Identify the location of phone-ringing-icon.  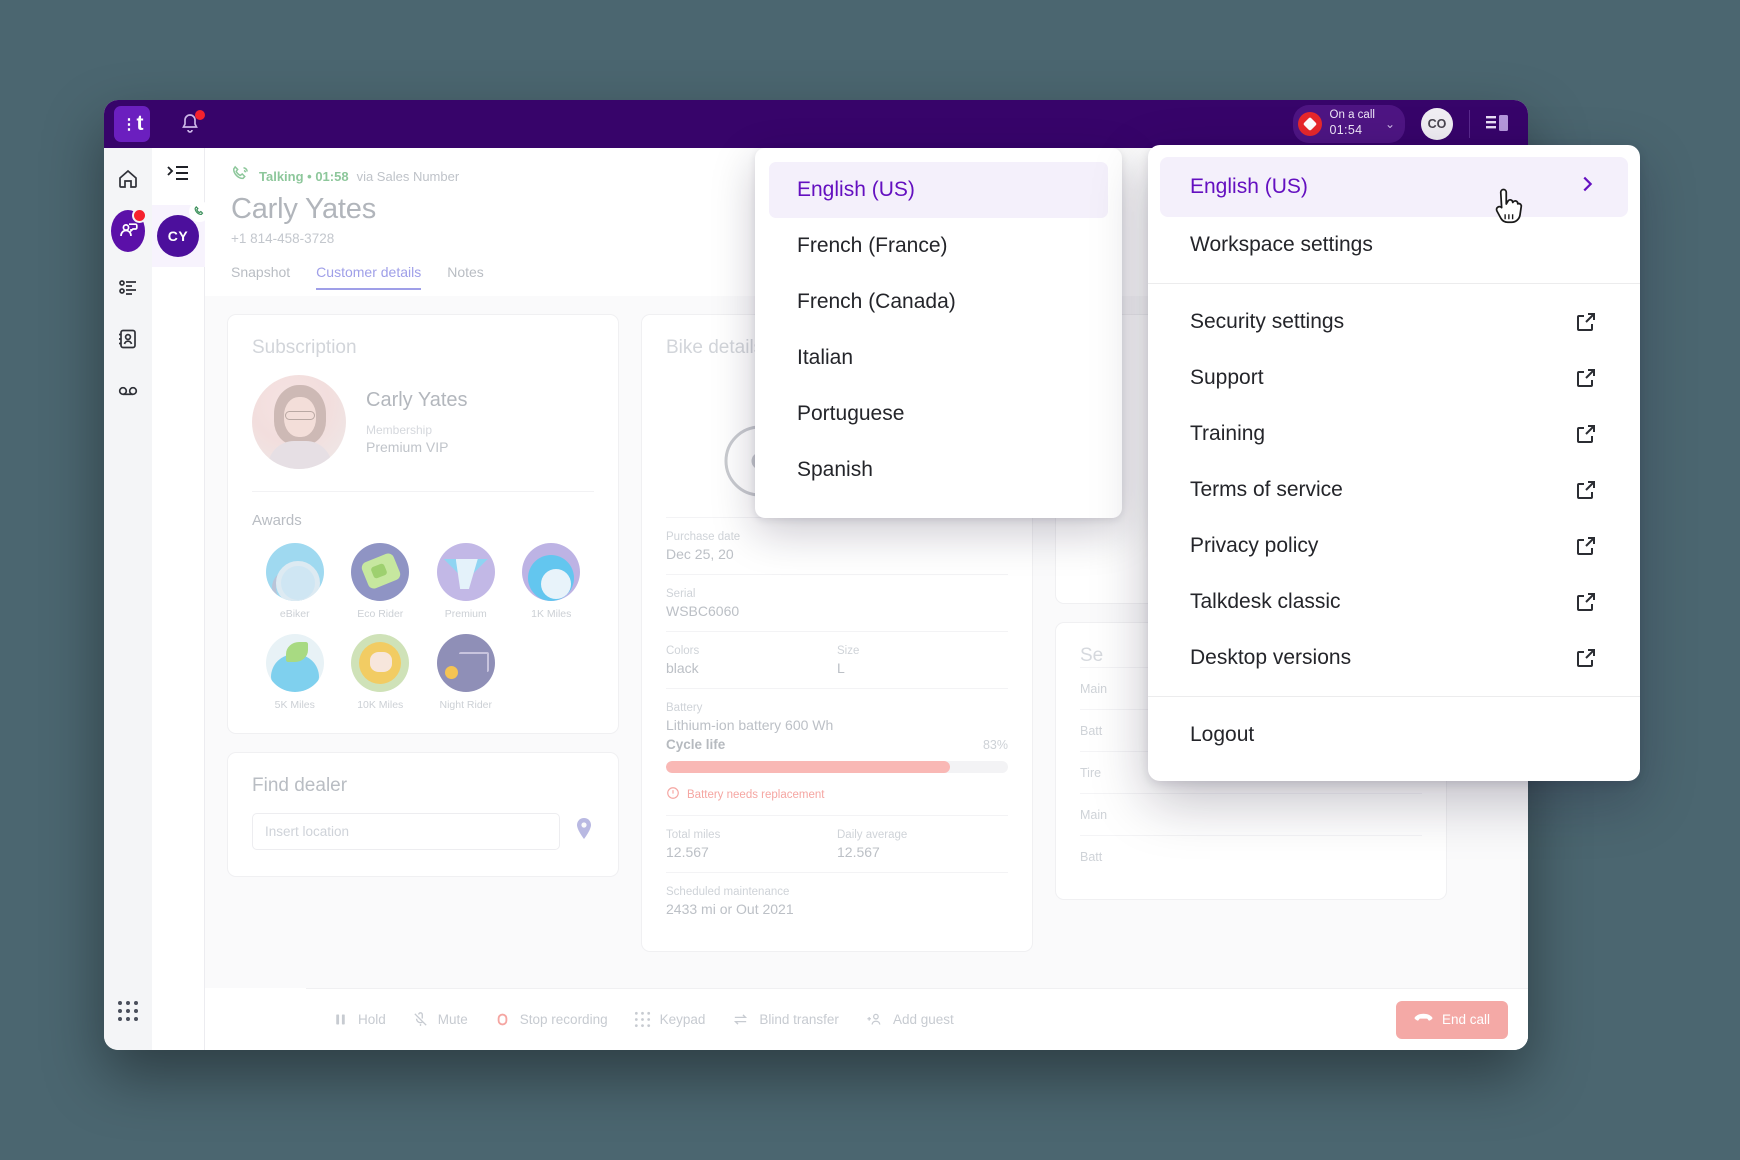
(241, 176).